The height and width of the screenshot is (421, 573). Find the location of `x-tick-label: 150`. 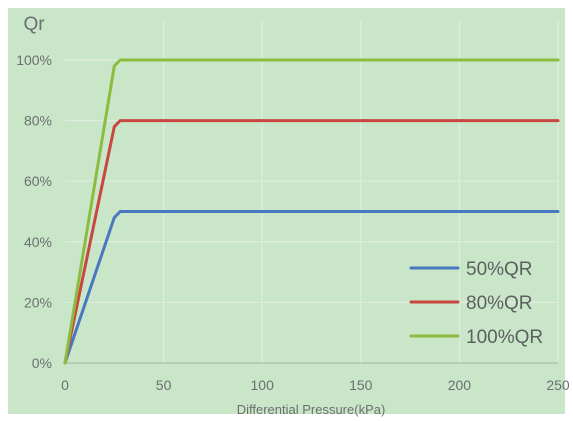

x-tick-label: 150 is located at coordinates (361, 385).